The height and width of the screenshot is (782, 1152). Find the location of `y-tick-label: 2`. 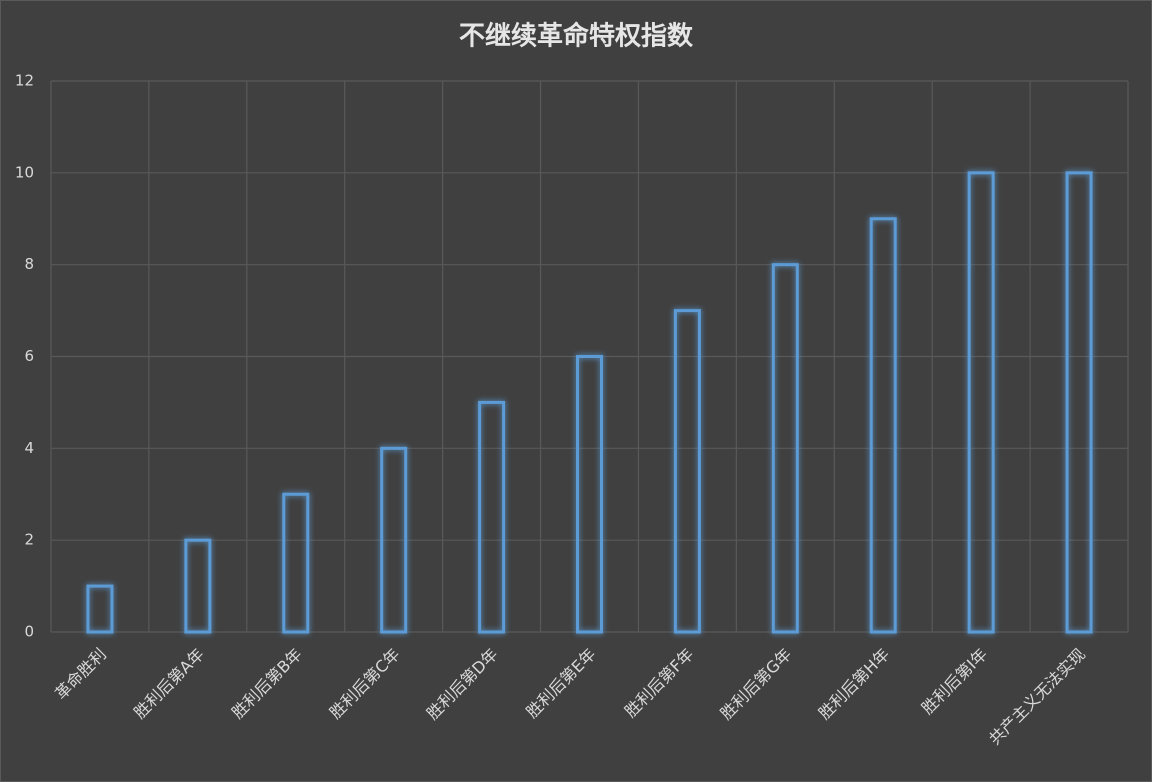

y-tick-label: 2 is located at coordinates (29, 540).